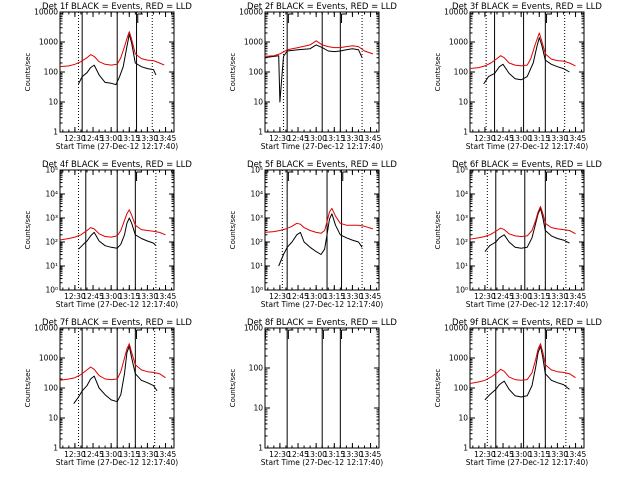  Describe the element at coordinates (322, 323) in the screenshot. I see `panel-title: Det 8f BLACK = Events, RED = LLD` at that location.